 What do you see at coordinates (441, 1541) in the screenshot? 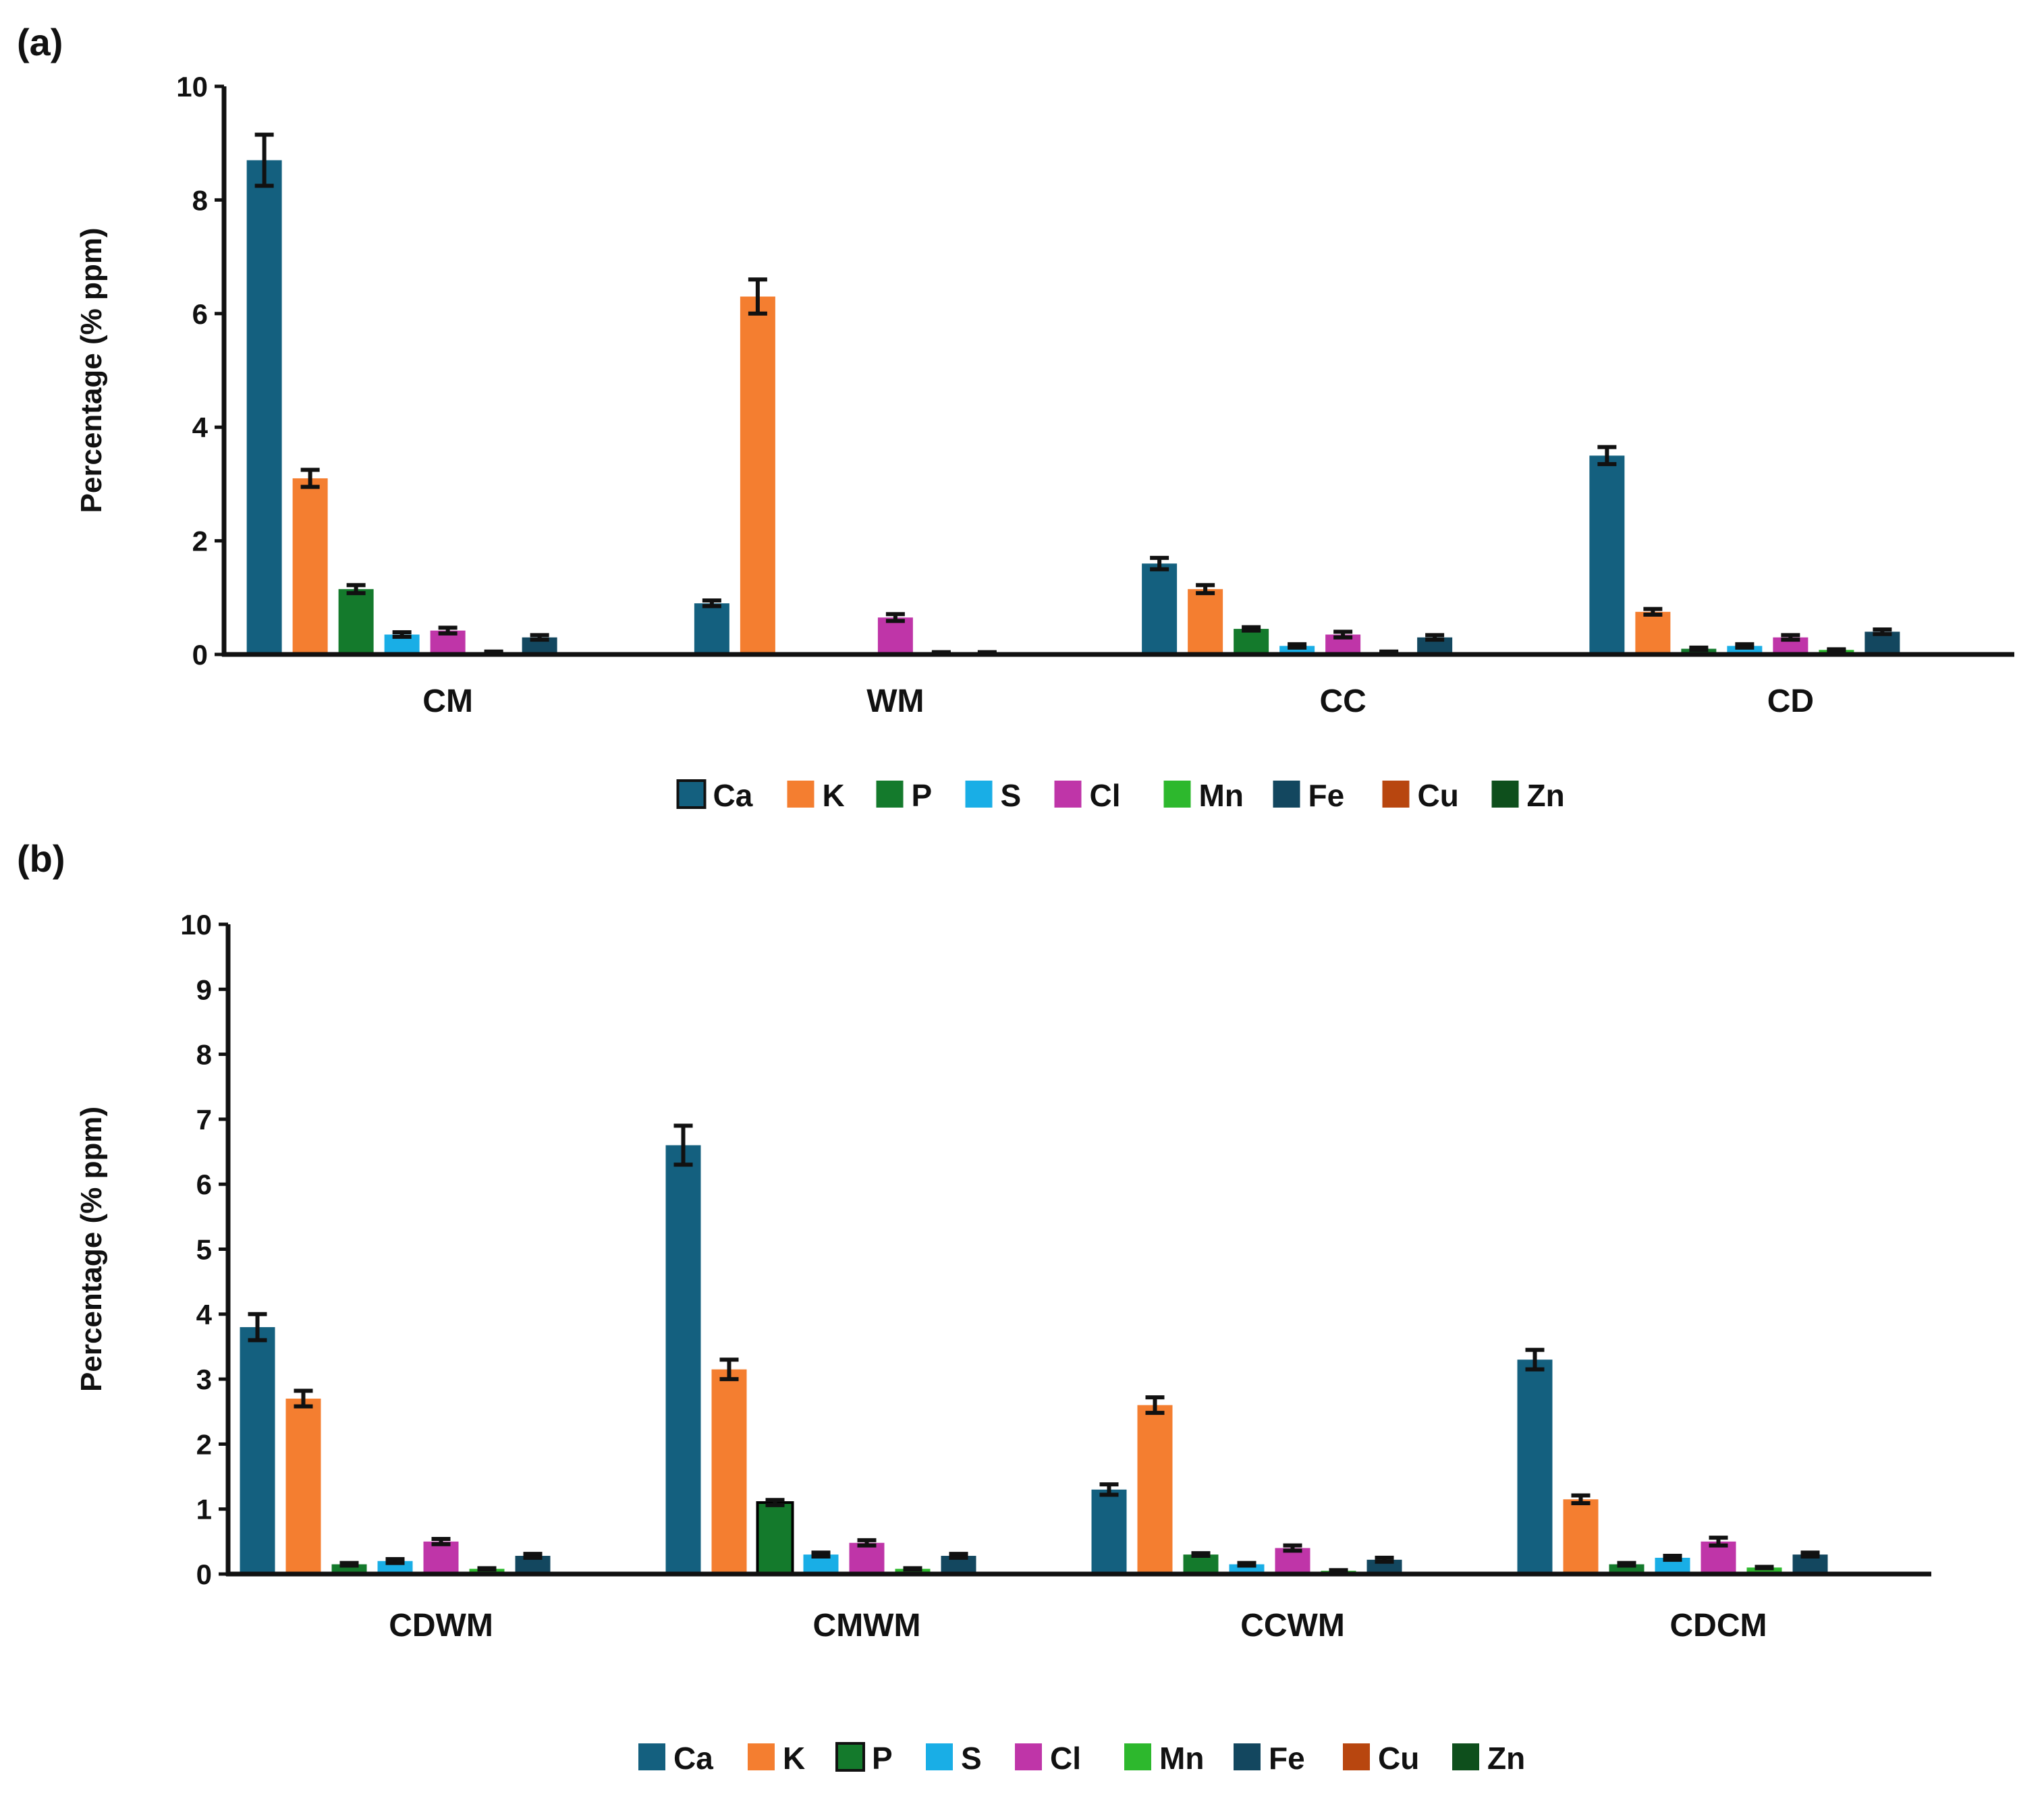
I see `error-bar-cl-cdwm` at bounding box center [441, 1541].